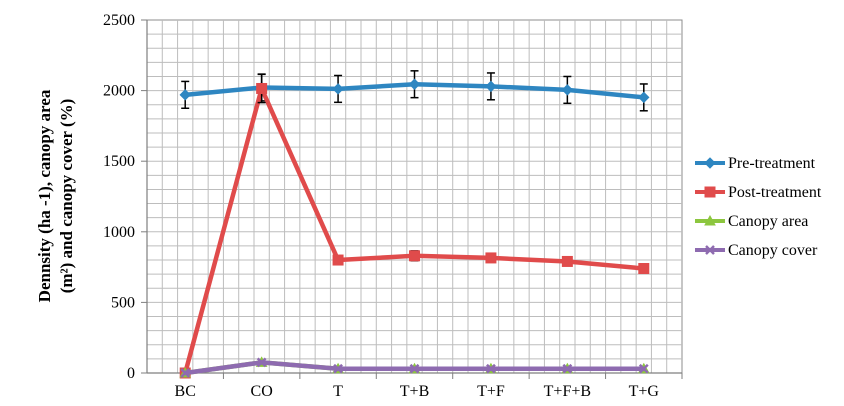 This screenshot has width=844, height=406. I want to click on x-tick-label: T, so click(338, 391).